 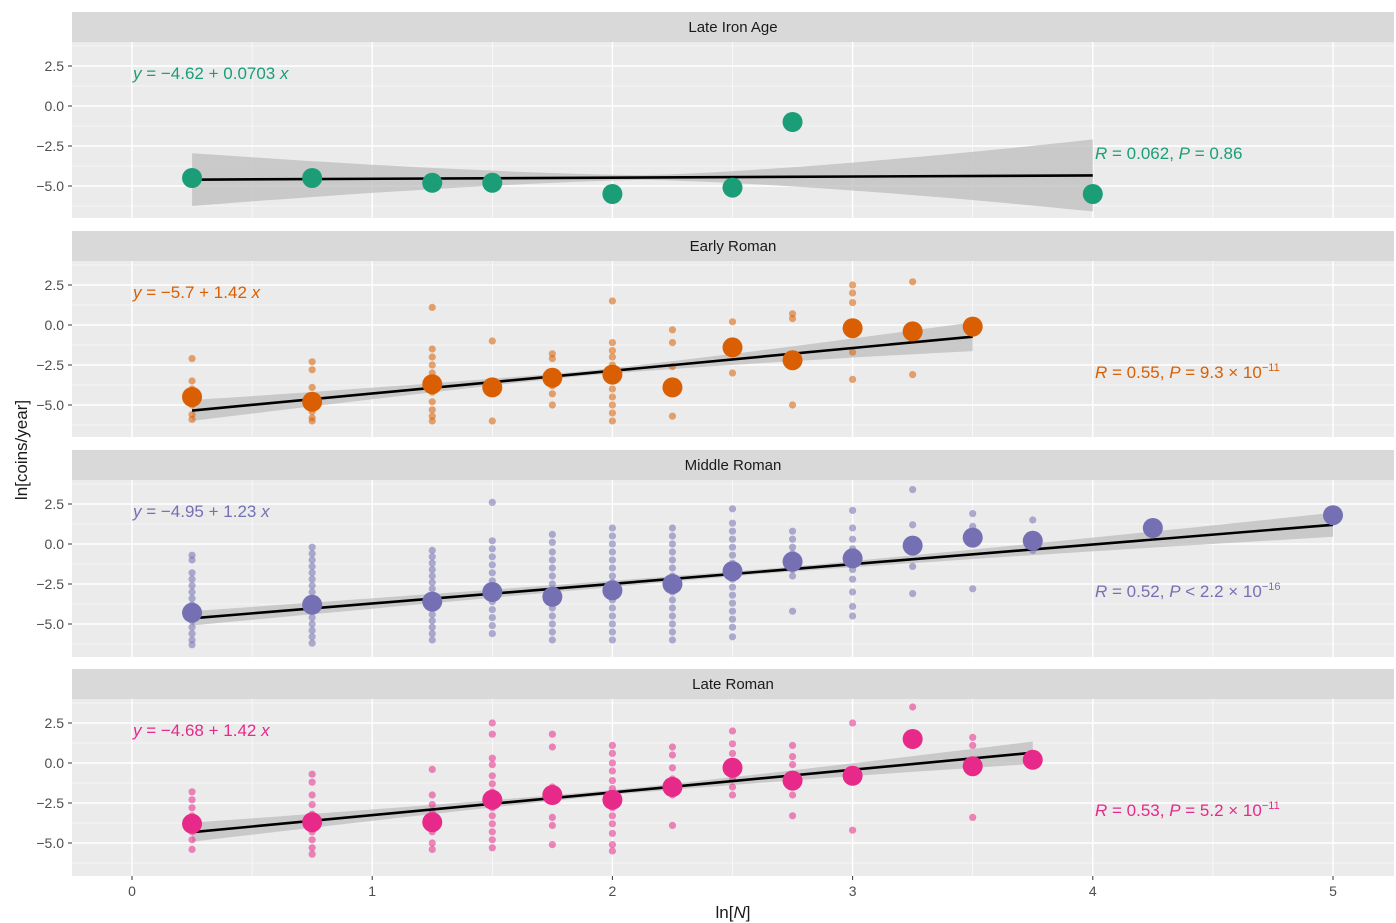 I want to click on regression-equation: y = −5.7 + 1.42 x, so click(x=196, y=292).